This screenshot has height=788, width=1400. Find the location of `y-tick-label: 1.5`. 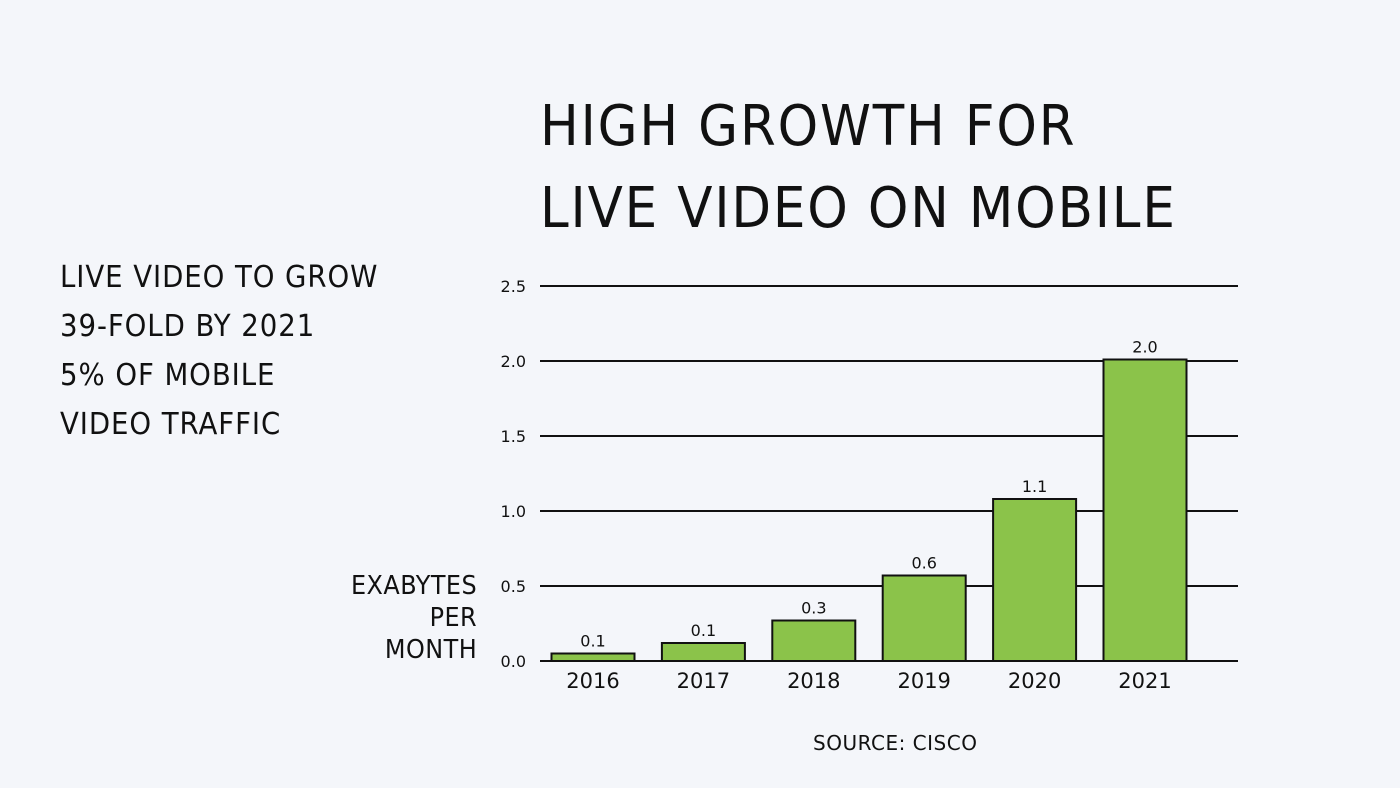

y-tick-label: 1.5 is located at coordinates (513, 436).